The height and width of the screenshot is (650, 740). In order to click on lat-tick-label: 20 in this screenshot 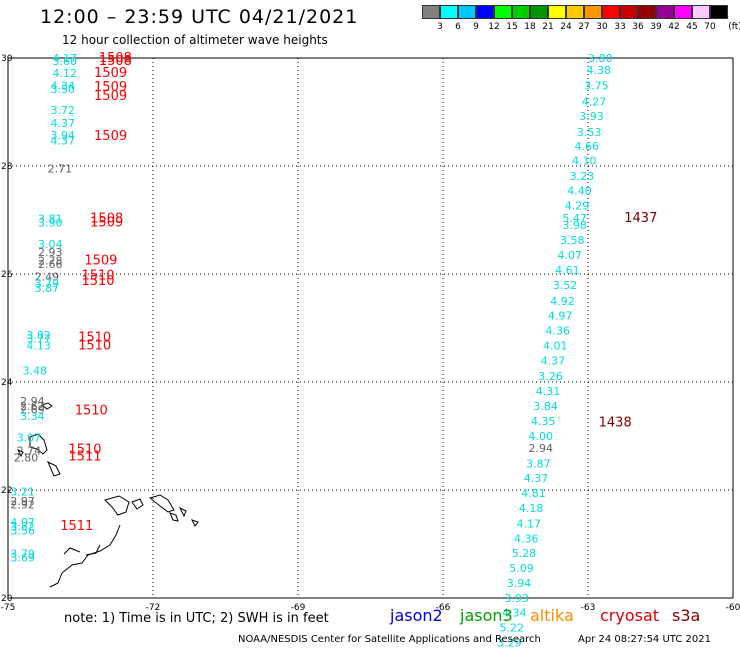, I will do `click(7, 599)`.